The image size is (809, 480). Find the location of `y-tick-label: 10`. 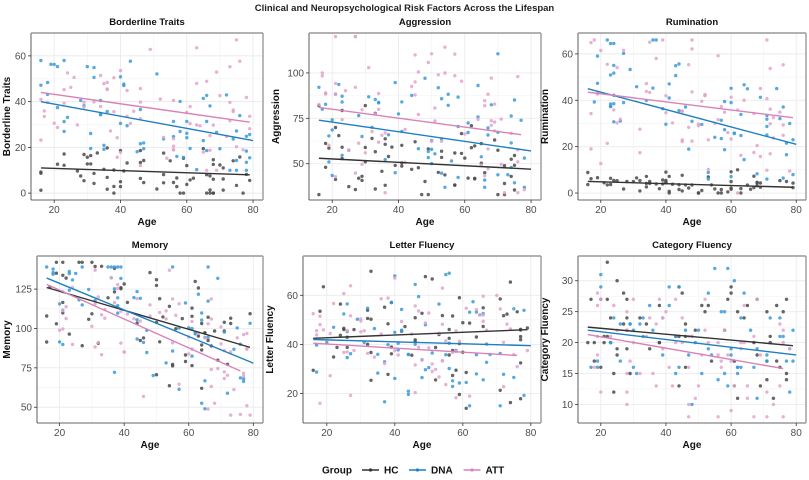

y-tick-label: 10 is located at coordinates (568, 405).